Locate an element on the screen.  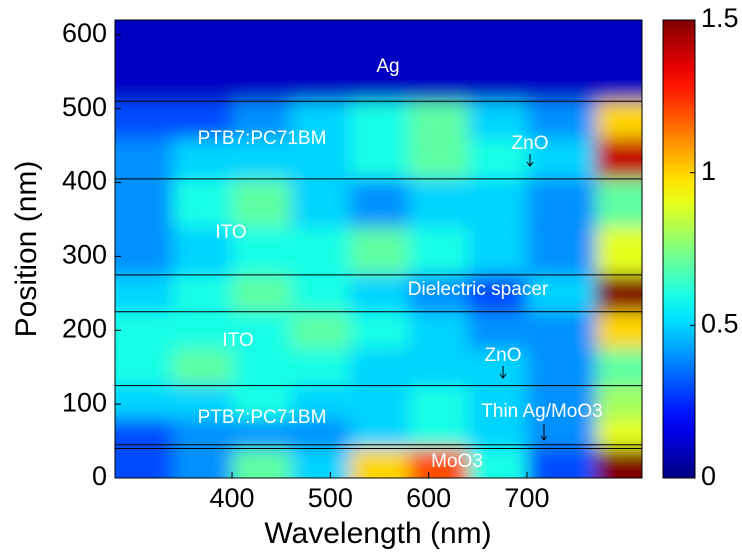
x-tick-label: 700 is located at coordinates (526, 498).